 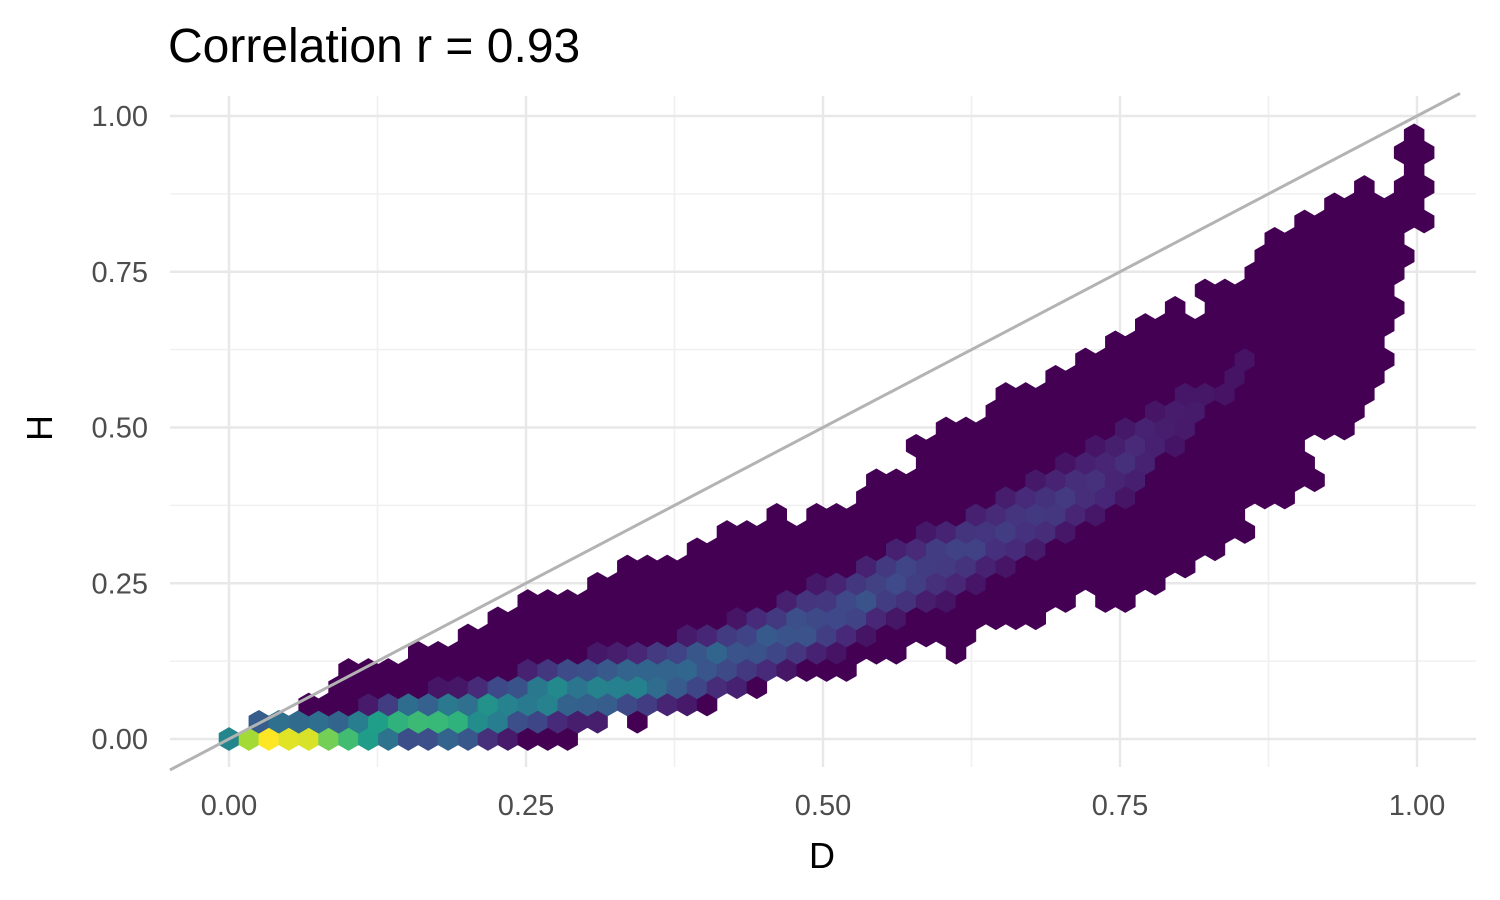 I want to click on y-axis-ticks: 0.00 0.25 0.50 0.75 1.00, so click(x=120, y=428).